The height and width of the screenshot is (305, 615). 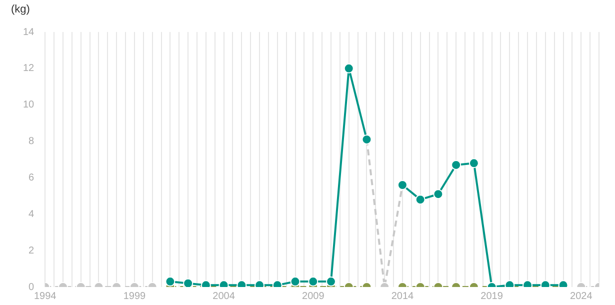 What do you see at coordinates (31, 214) in the screenshot?
I see `y-tick-label: 4` at bounding box center [31, 214].